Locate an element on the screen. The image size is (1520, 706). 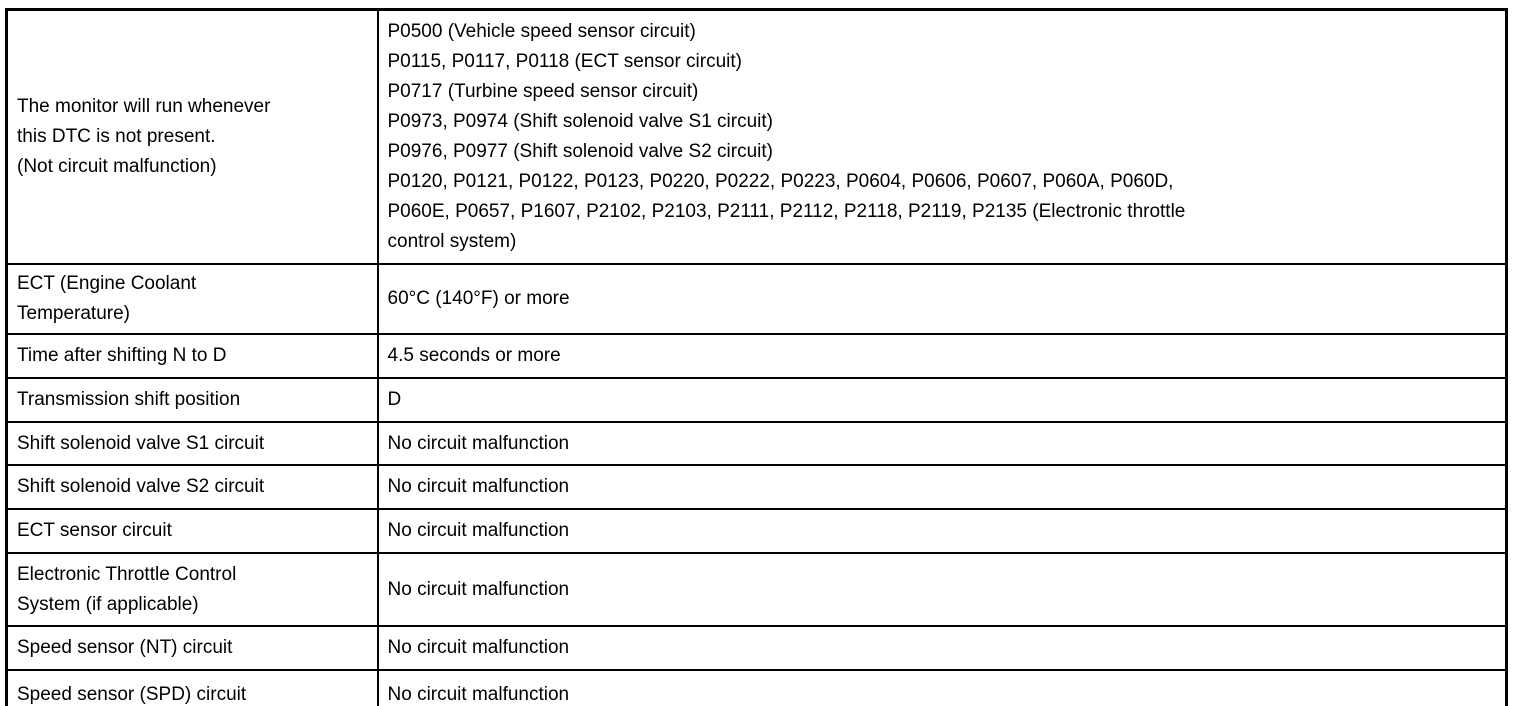
condition-label-line: Speed sensor (NT) circuit is located at coordinates (125, 647).